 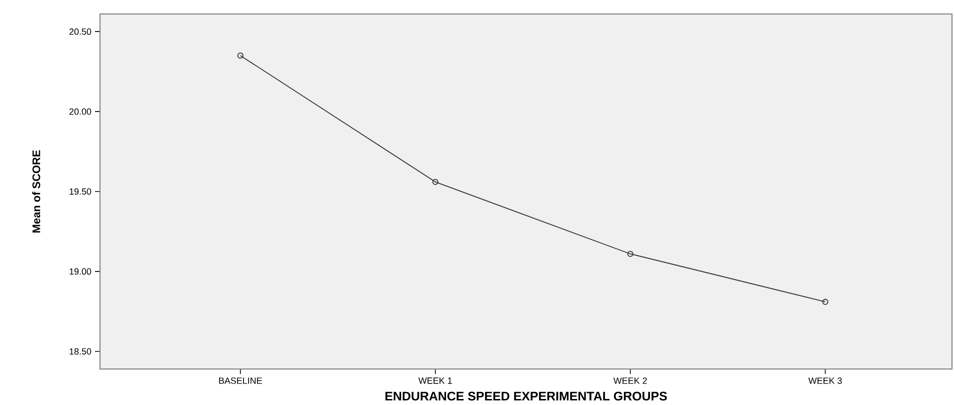 I want to click on x-tick-label: WEEK 3, so click(x=825, y=381).